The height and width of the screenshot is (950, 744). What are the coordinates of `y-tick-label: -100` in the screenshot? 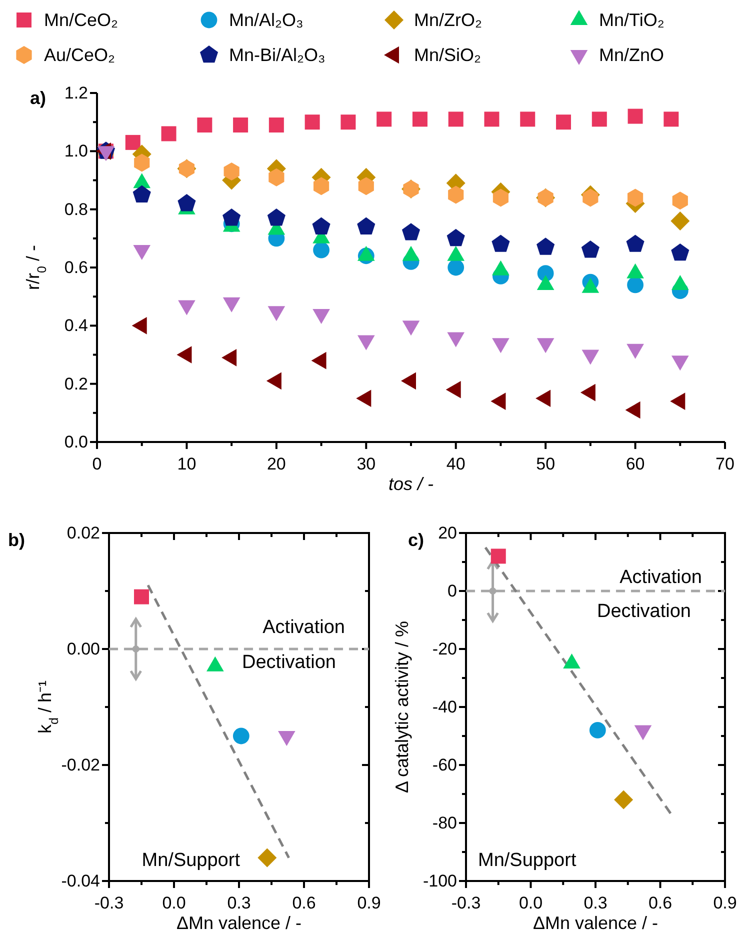 It's located at (439, 880).